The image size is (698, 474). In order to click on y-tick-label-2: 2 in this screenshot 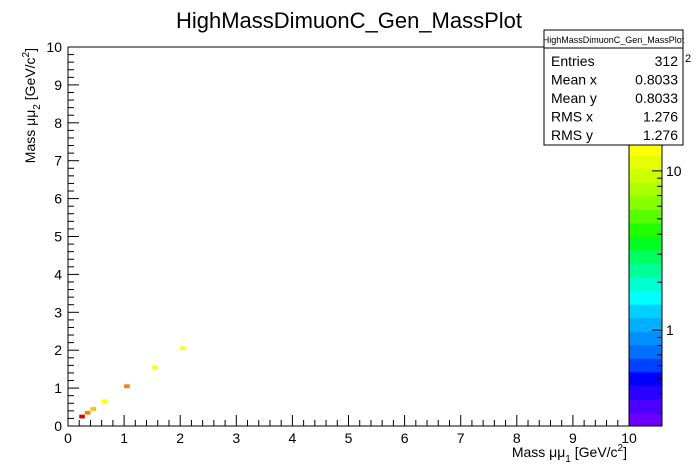, I will do `click(58, 350)`.